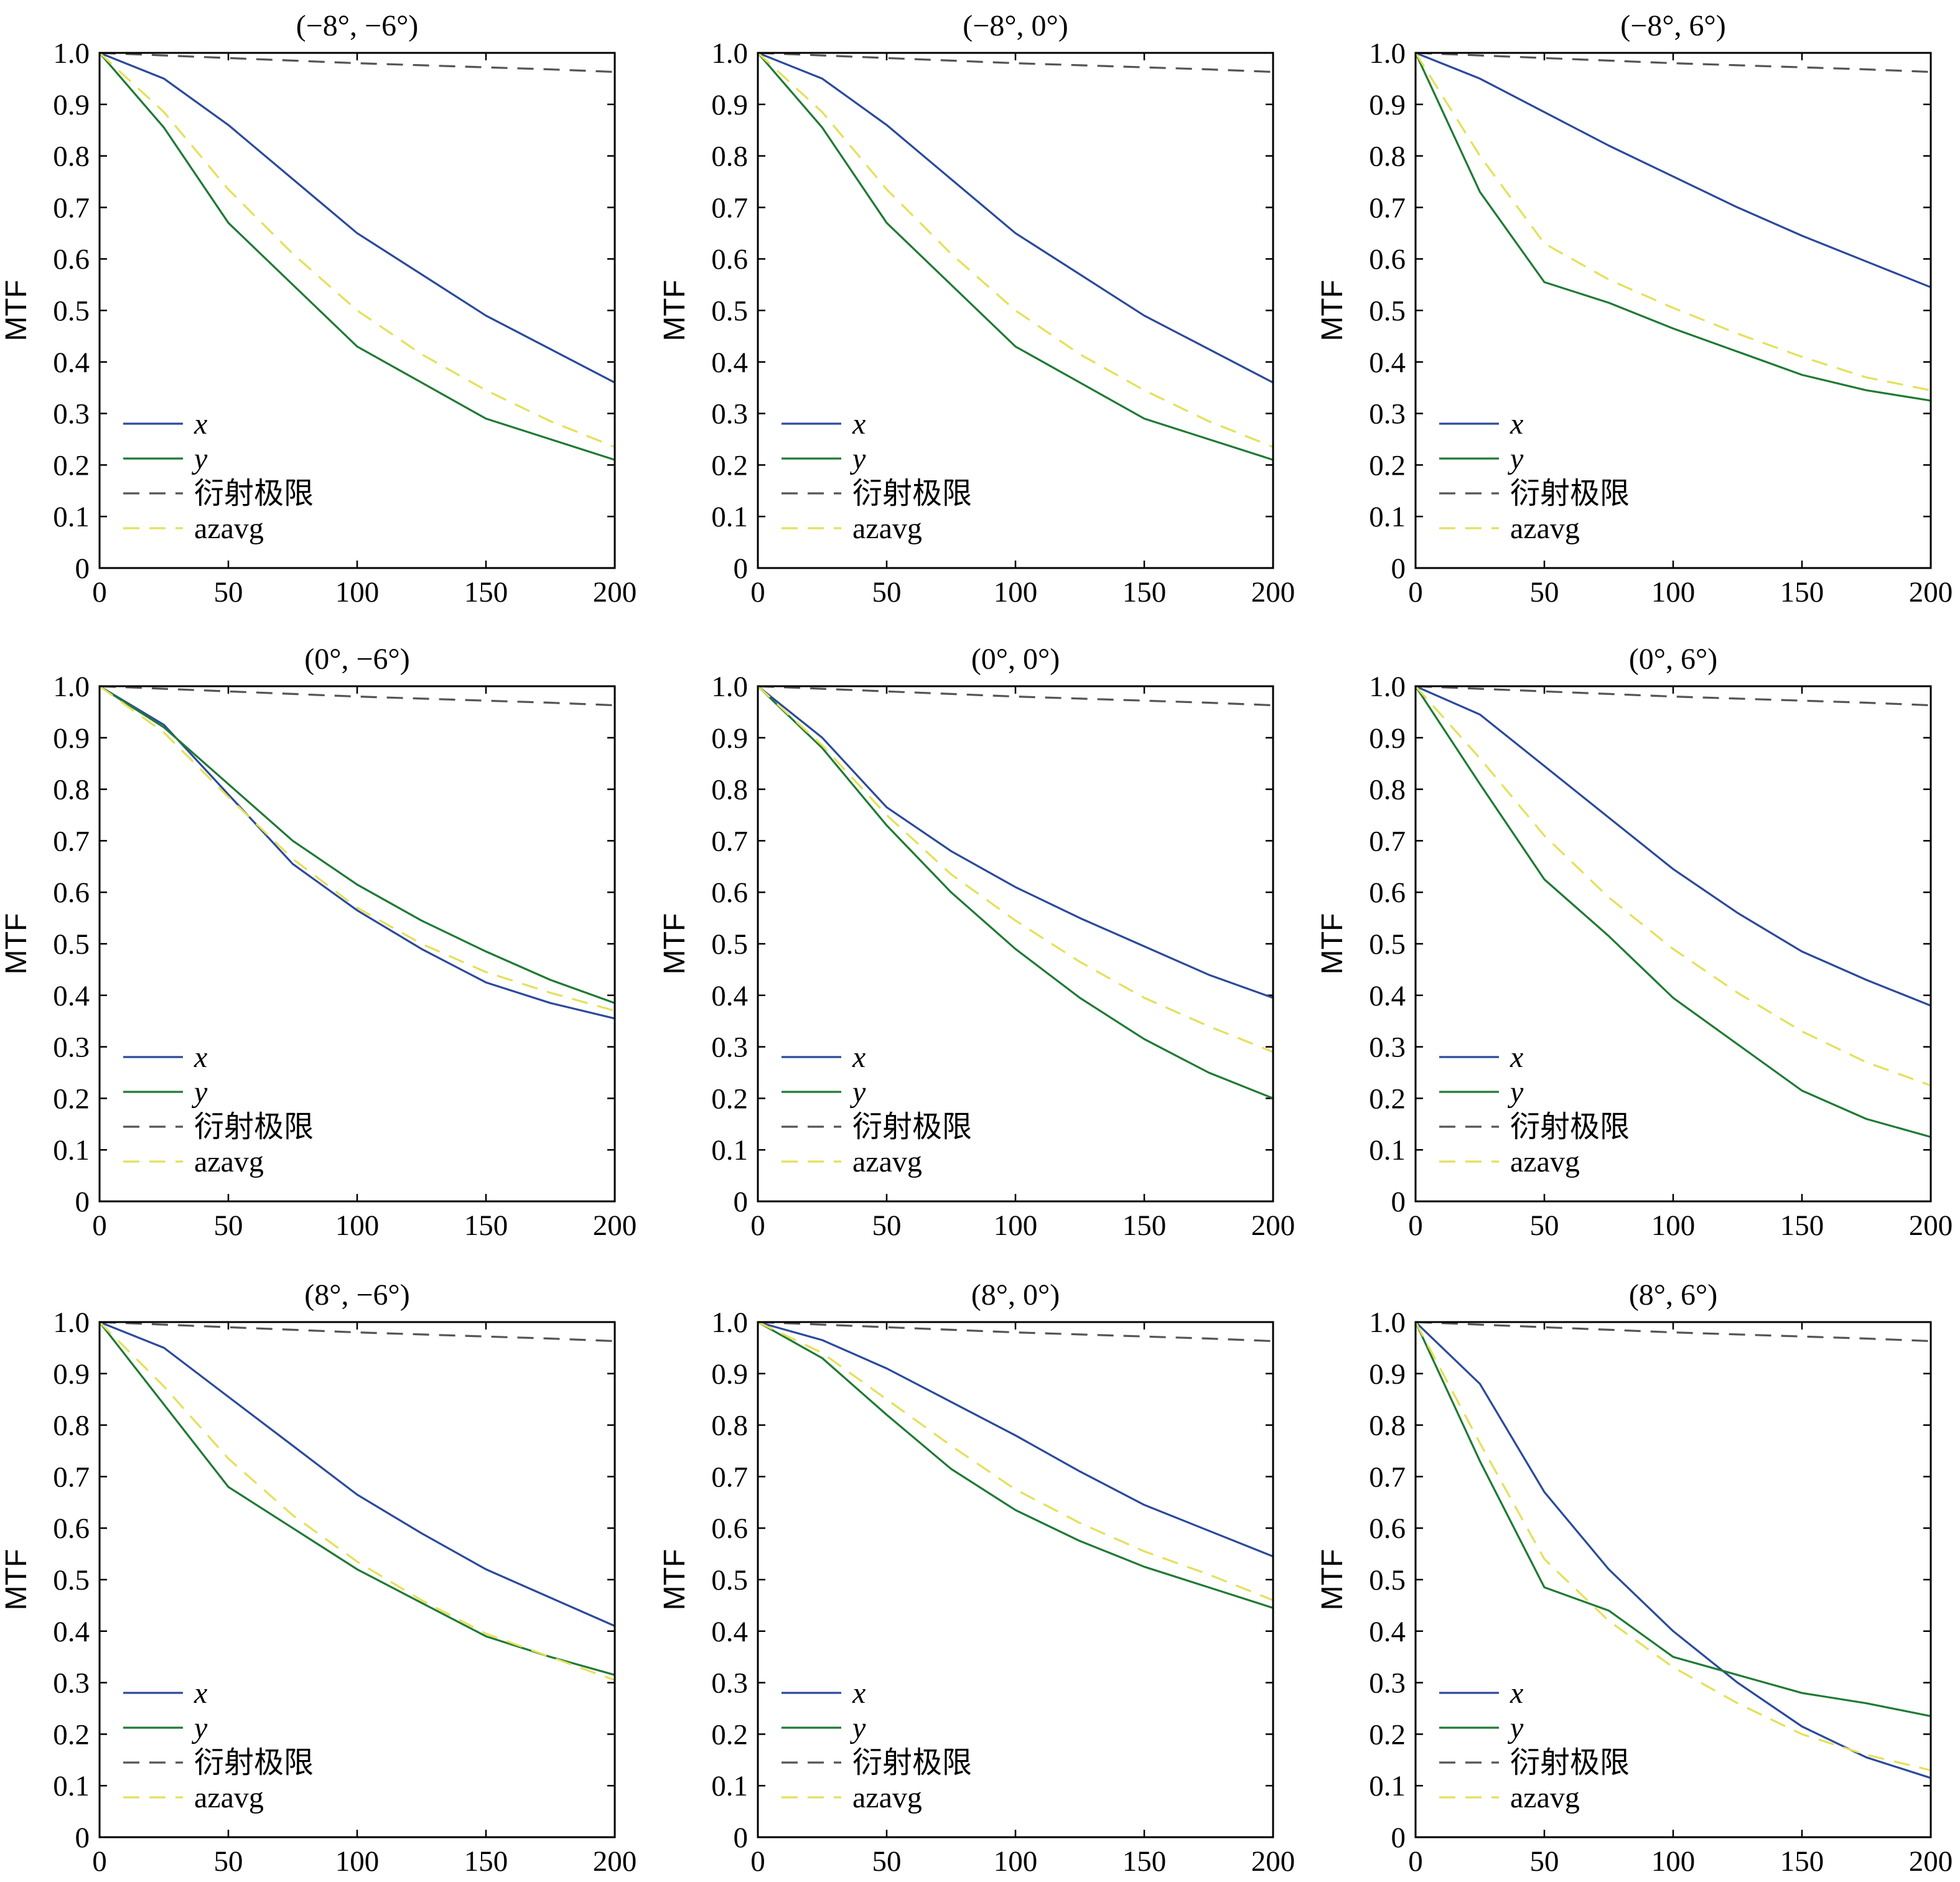  Describe the element at coordinates (1673, 1295) in the screenshot. I see `chart-title: (8°, 6°)` at that location.